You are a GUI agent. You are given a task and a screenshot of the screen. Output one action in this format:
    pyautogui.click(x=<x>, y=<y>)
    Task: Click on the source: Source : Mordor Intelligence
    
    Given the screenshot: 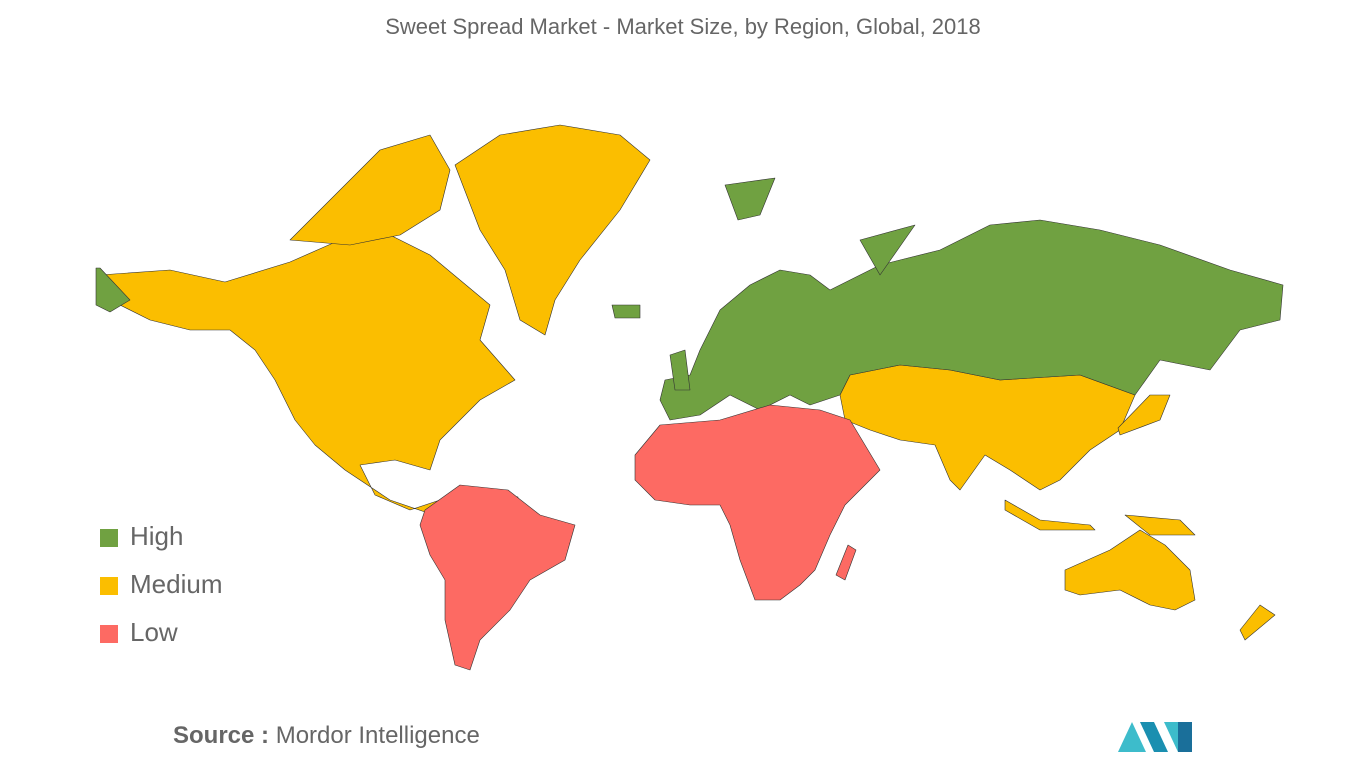 What is the action you would take?
    pyautogui.click(x=326, y=735)
    